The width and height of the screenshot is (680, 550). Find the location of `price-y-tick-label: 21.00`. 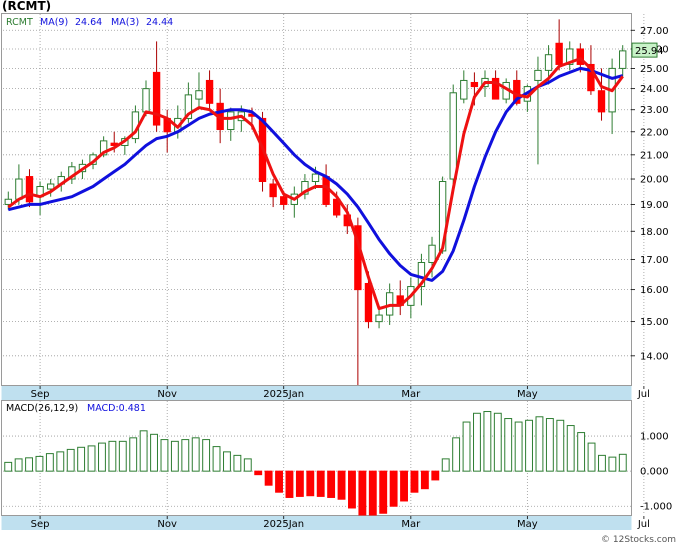

price-y-tick-label: 21.00 is located at coordinates (654, 155).